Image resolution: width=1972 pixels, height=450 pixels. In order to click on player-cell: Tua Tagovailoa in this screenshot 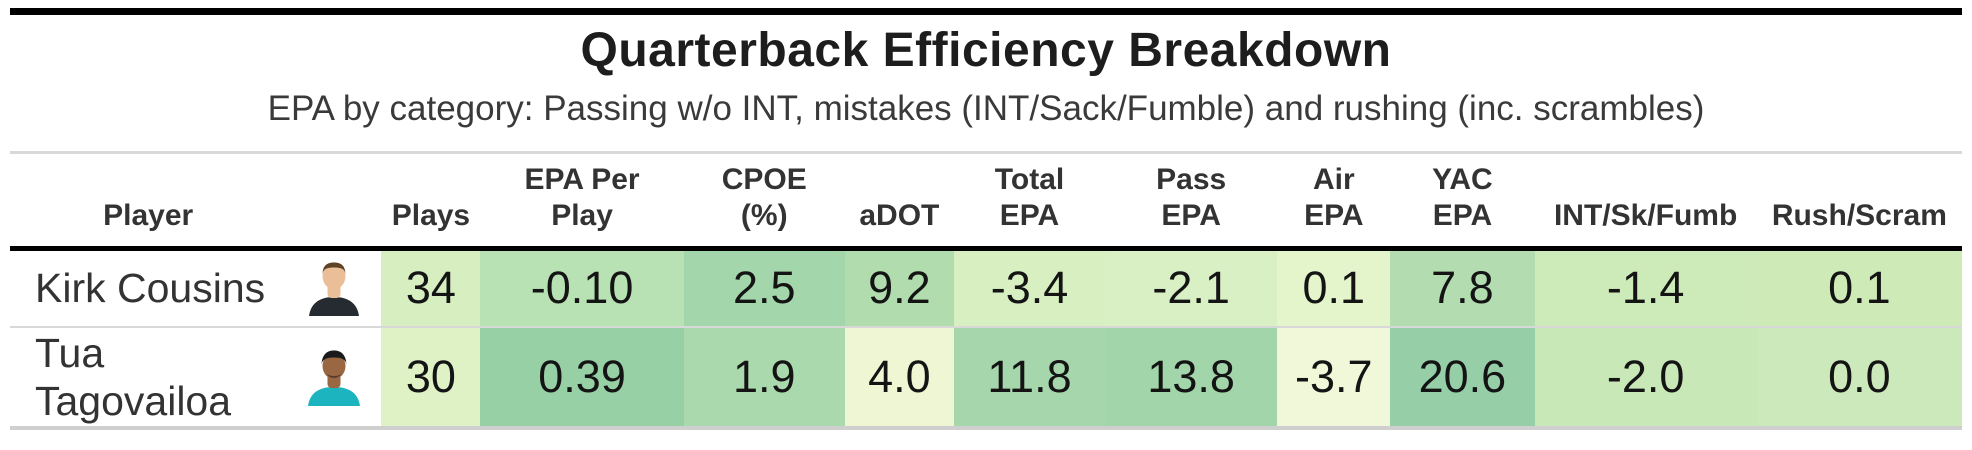, I will do `click(196, 377)`.